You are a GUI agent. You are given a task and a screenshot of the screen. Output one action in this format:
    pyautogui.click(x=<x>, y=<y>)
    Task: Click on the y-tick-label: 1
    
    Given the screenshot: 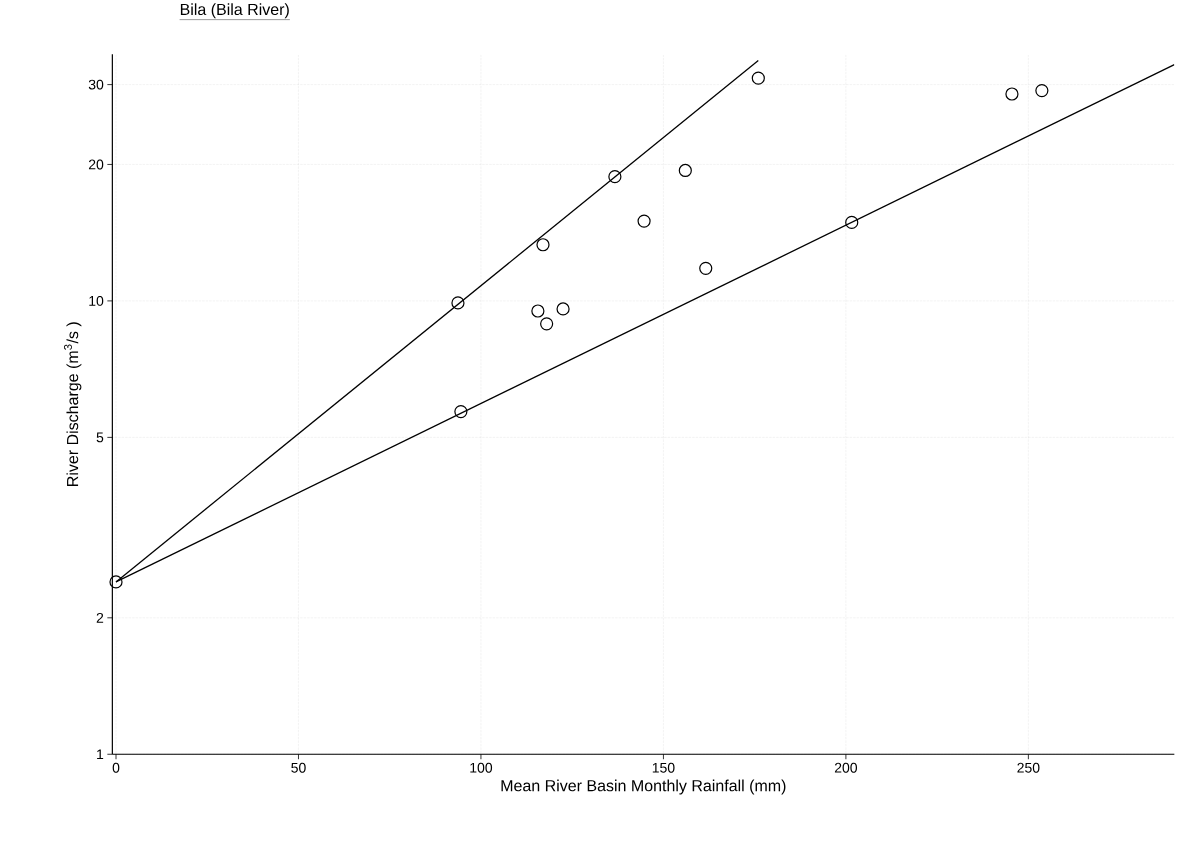 What is the action you would take?
    pyautogui.click(x=100, y=754)
    